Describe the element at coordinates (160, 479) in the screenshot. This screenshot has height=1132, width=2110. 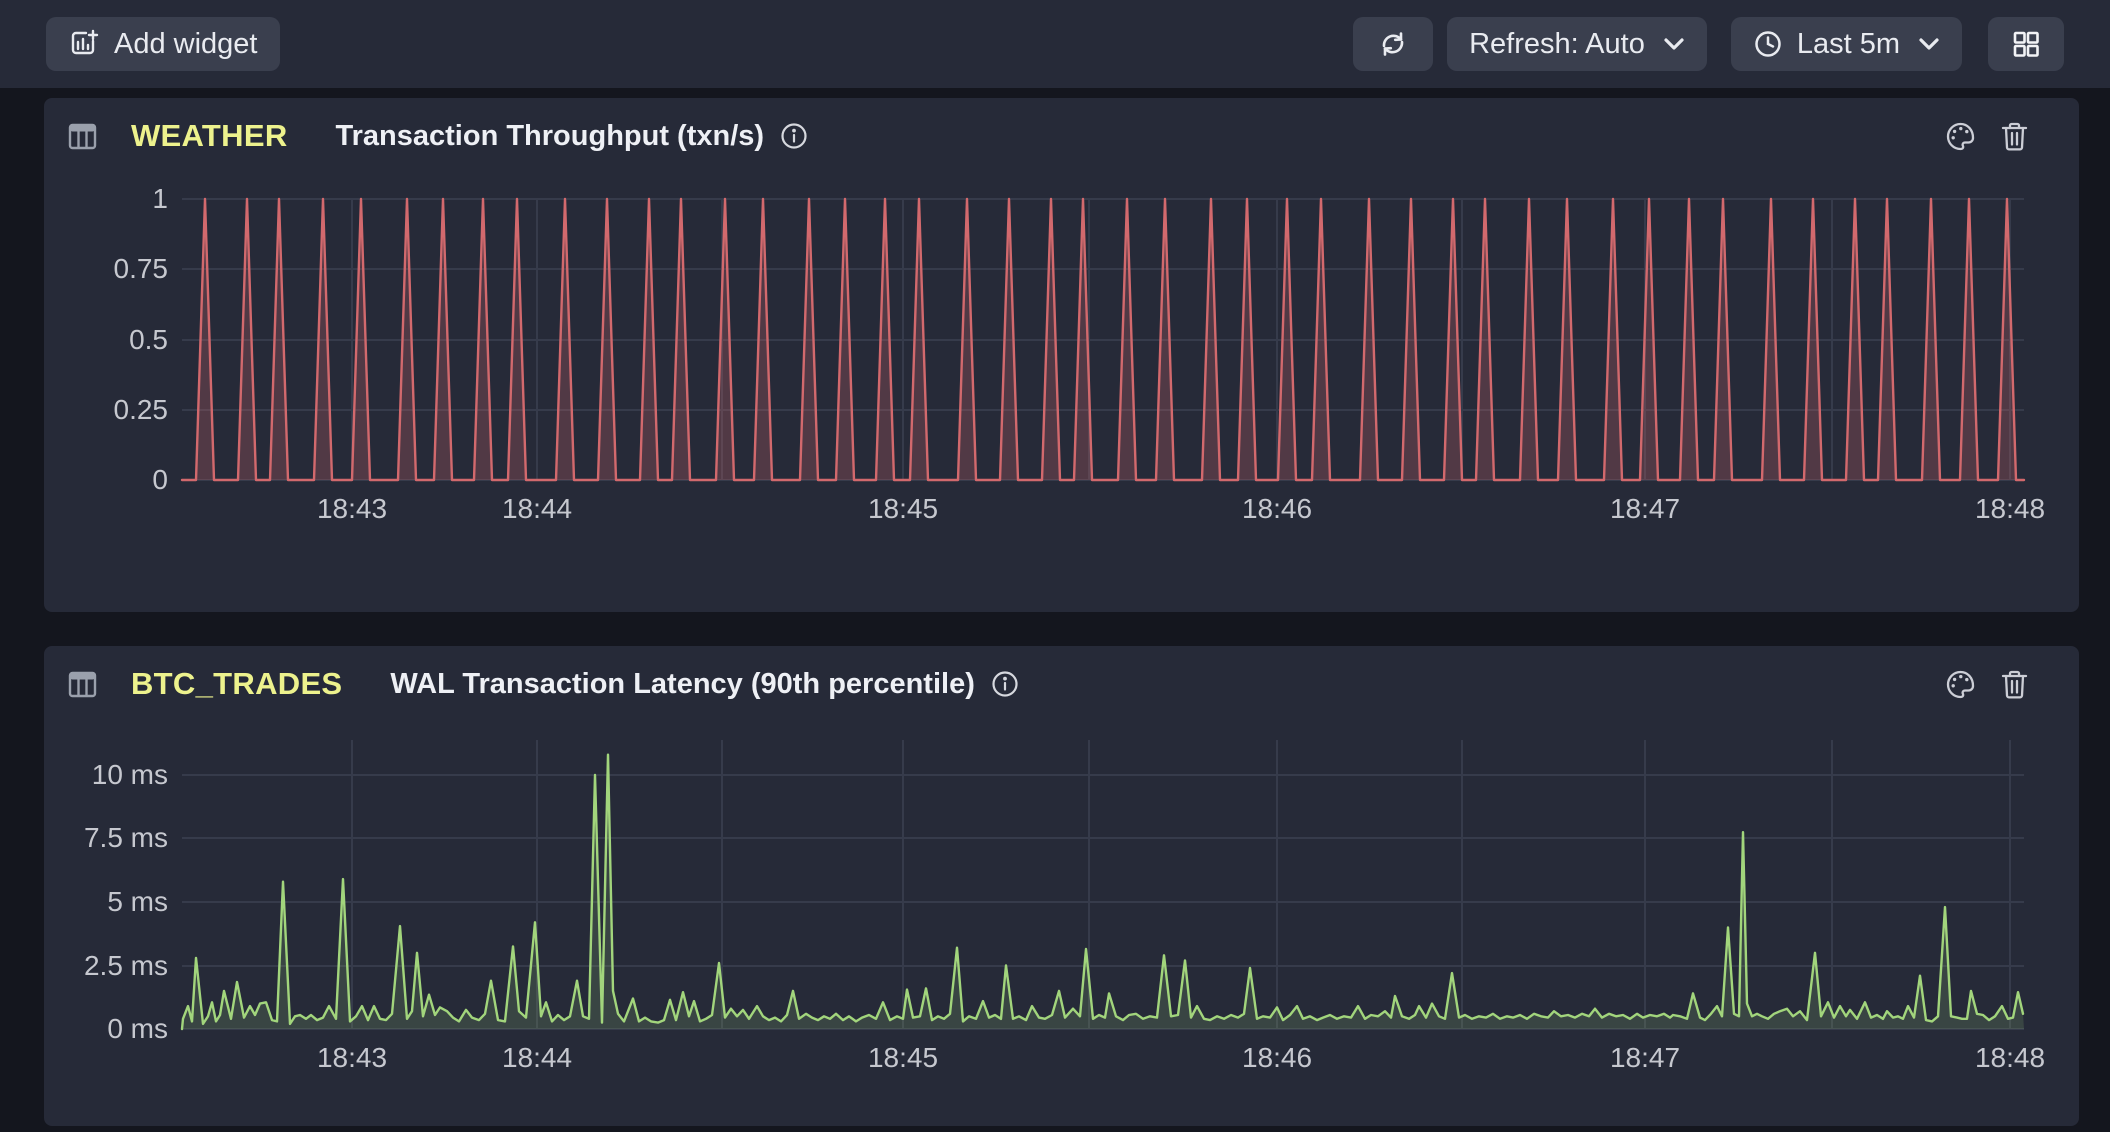
I see `y-axis-tick-label: 0` at that location.